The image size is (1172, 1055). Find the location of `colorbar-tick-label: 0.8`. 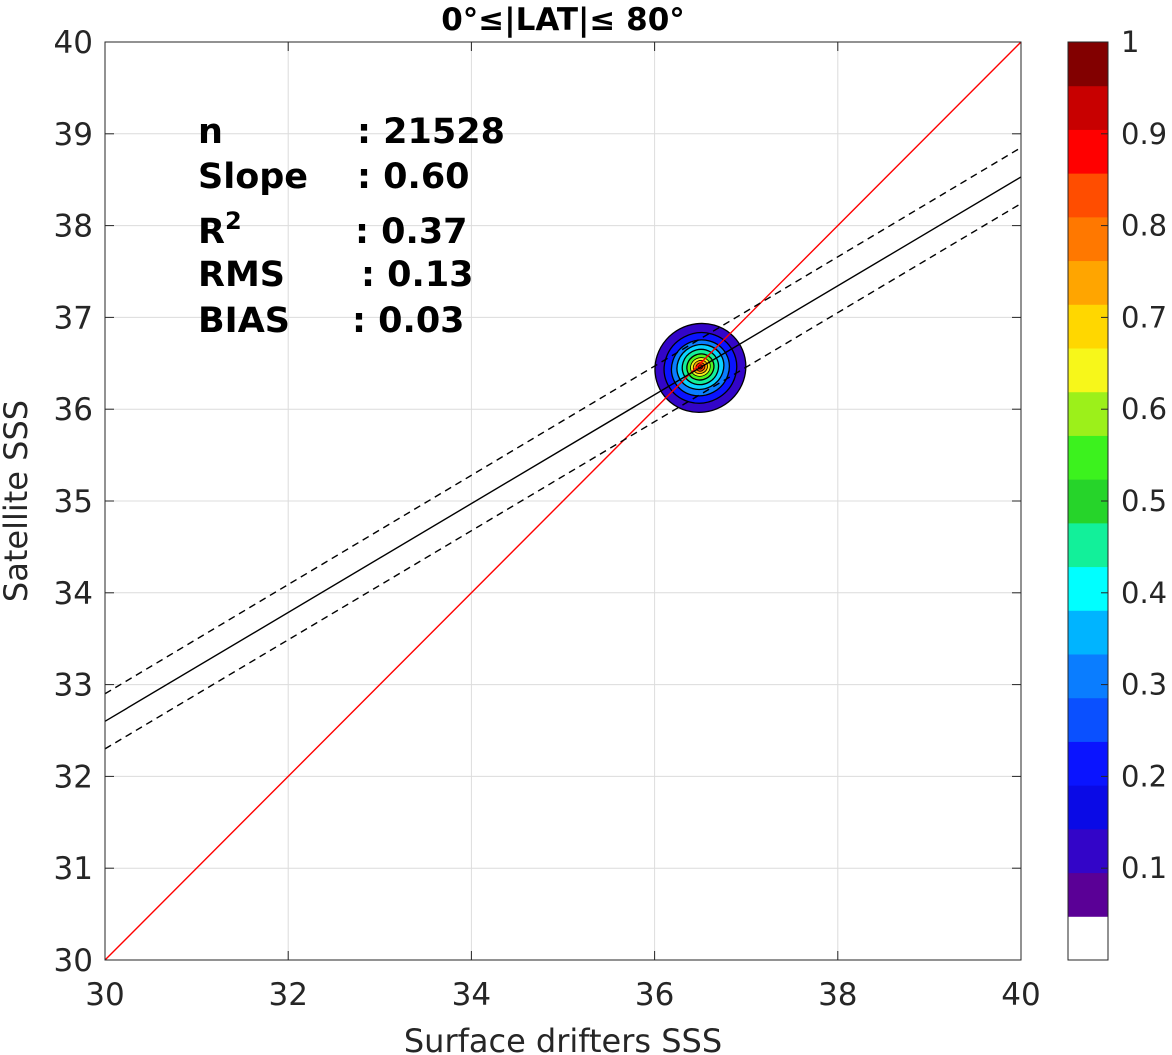

colorbar-tick-label: 0.8 is located at coordinates (1144, 226).